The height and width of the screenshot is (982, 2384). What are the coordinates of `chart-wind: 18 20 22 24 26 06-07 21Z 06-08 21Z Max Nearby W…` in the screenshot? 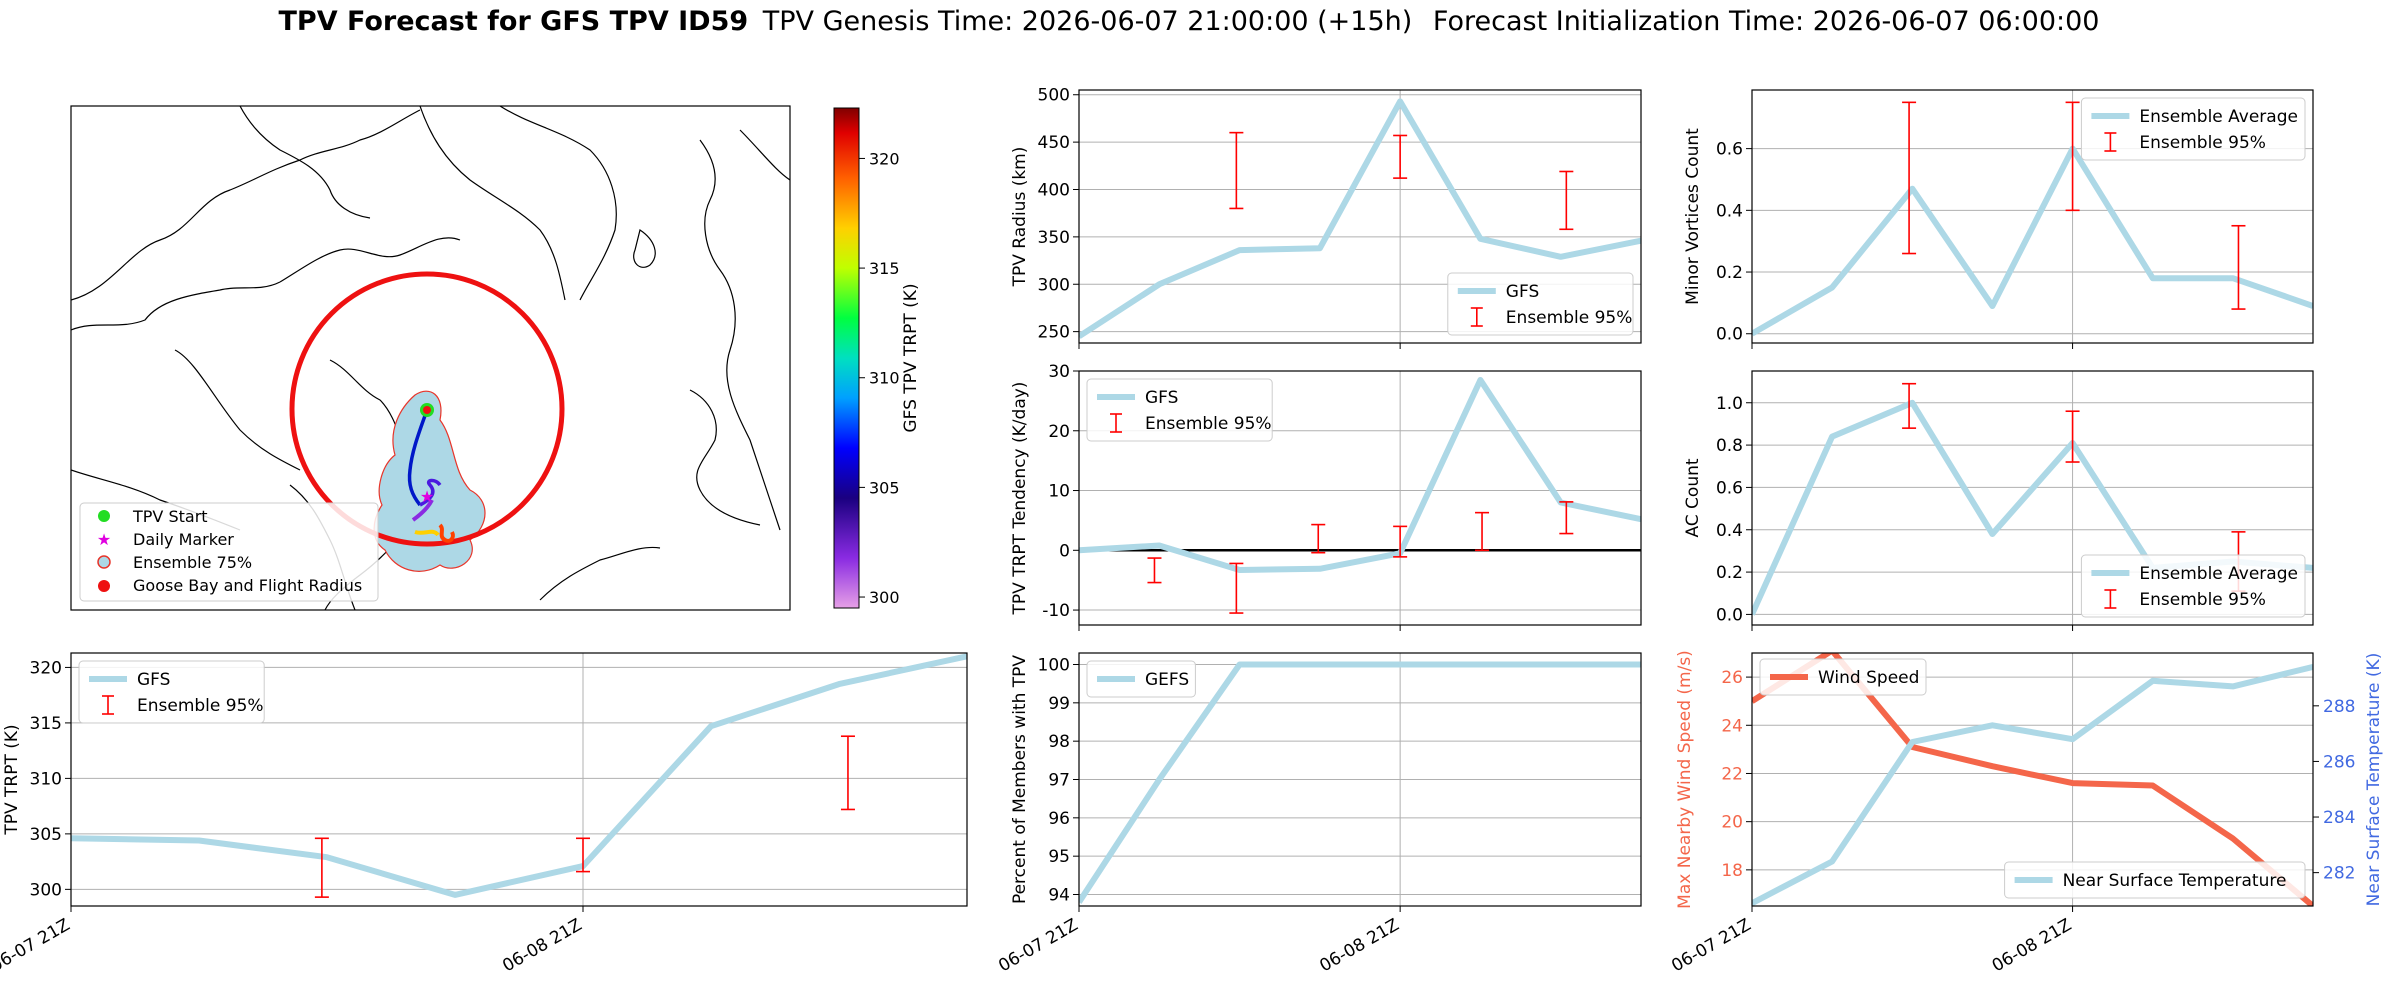 It's located at (2026, 813).